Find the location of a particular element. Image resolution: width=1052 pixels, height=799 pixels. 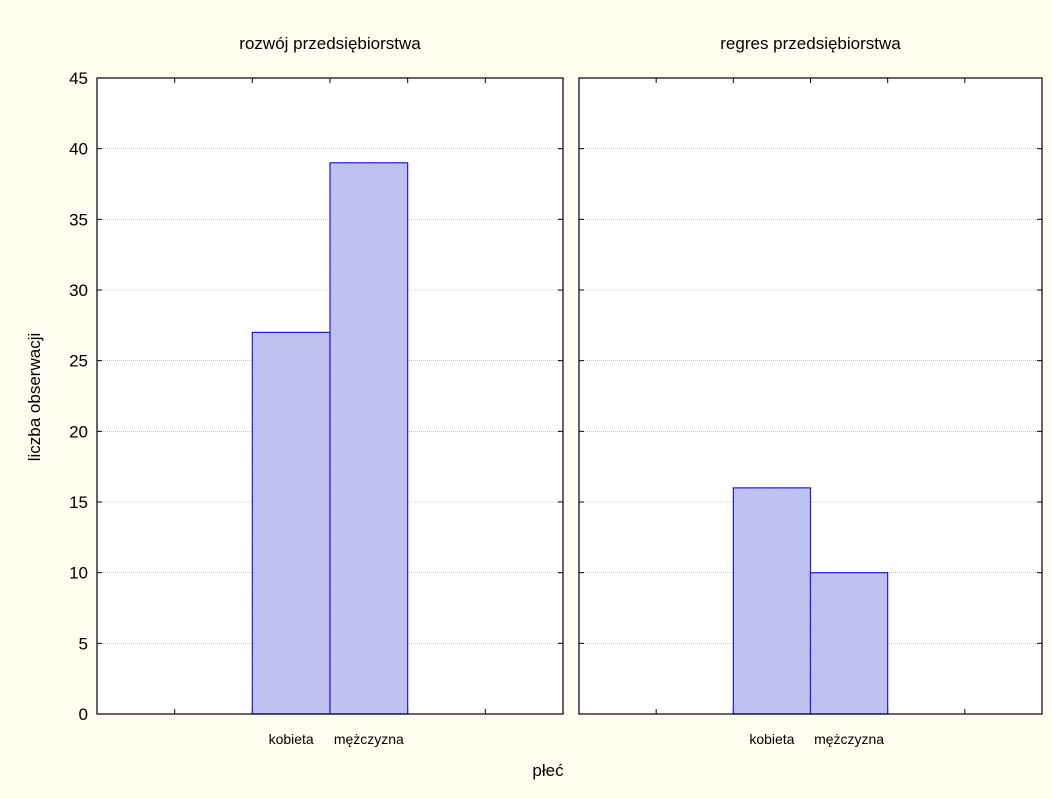

panel-title: rozwój przedsiębiorstwa is located at coordinates (330, 43).